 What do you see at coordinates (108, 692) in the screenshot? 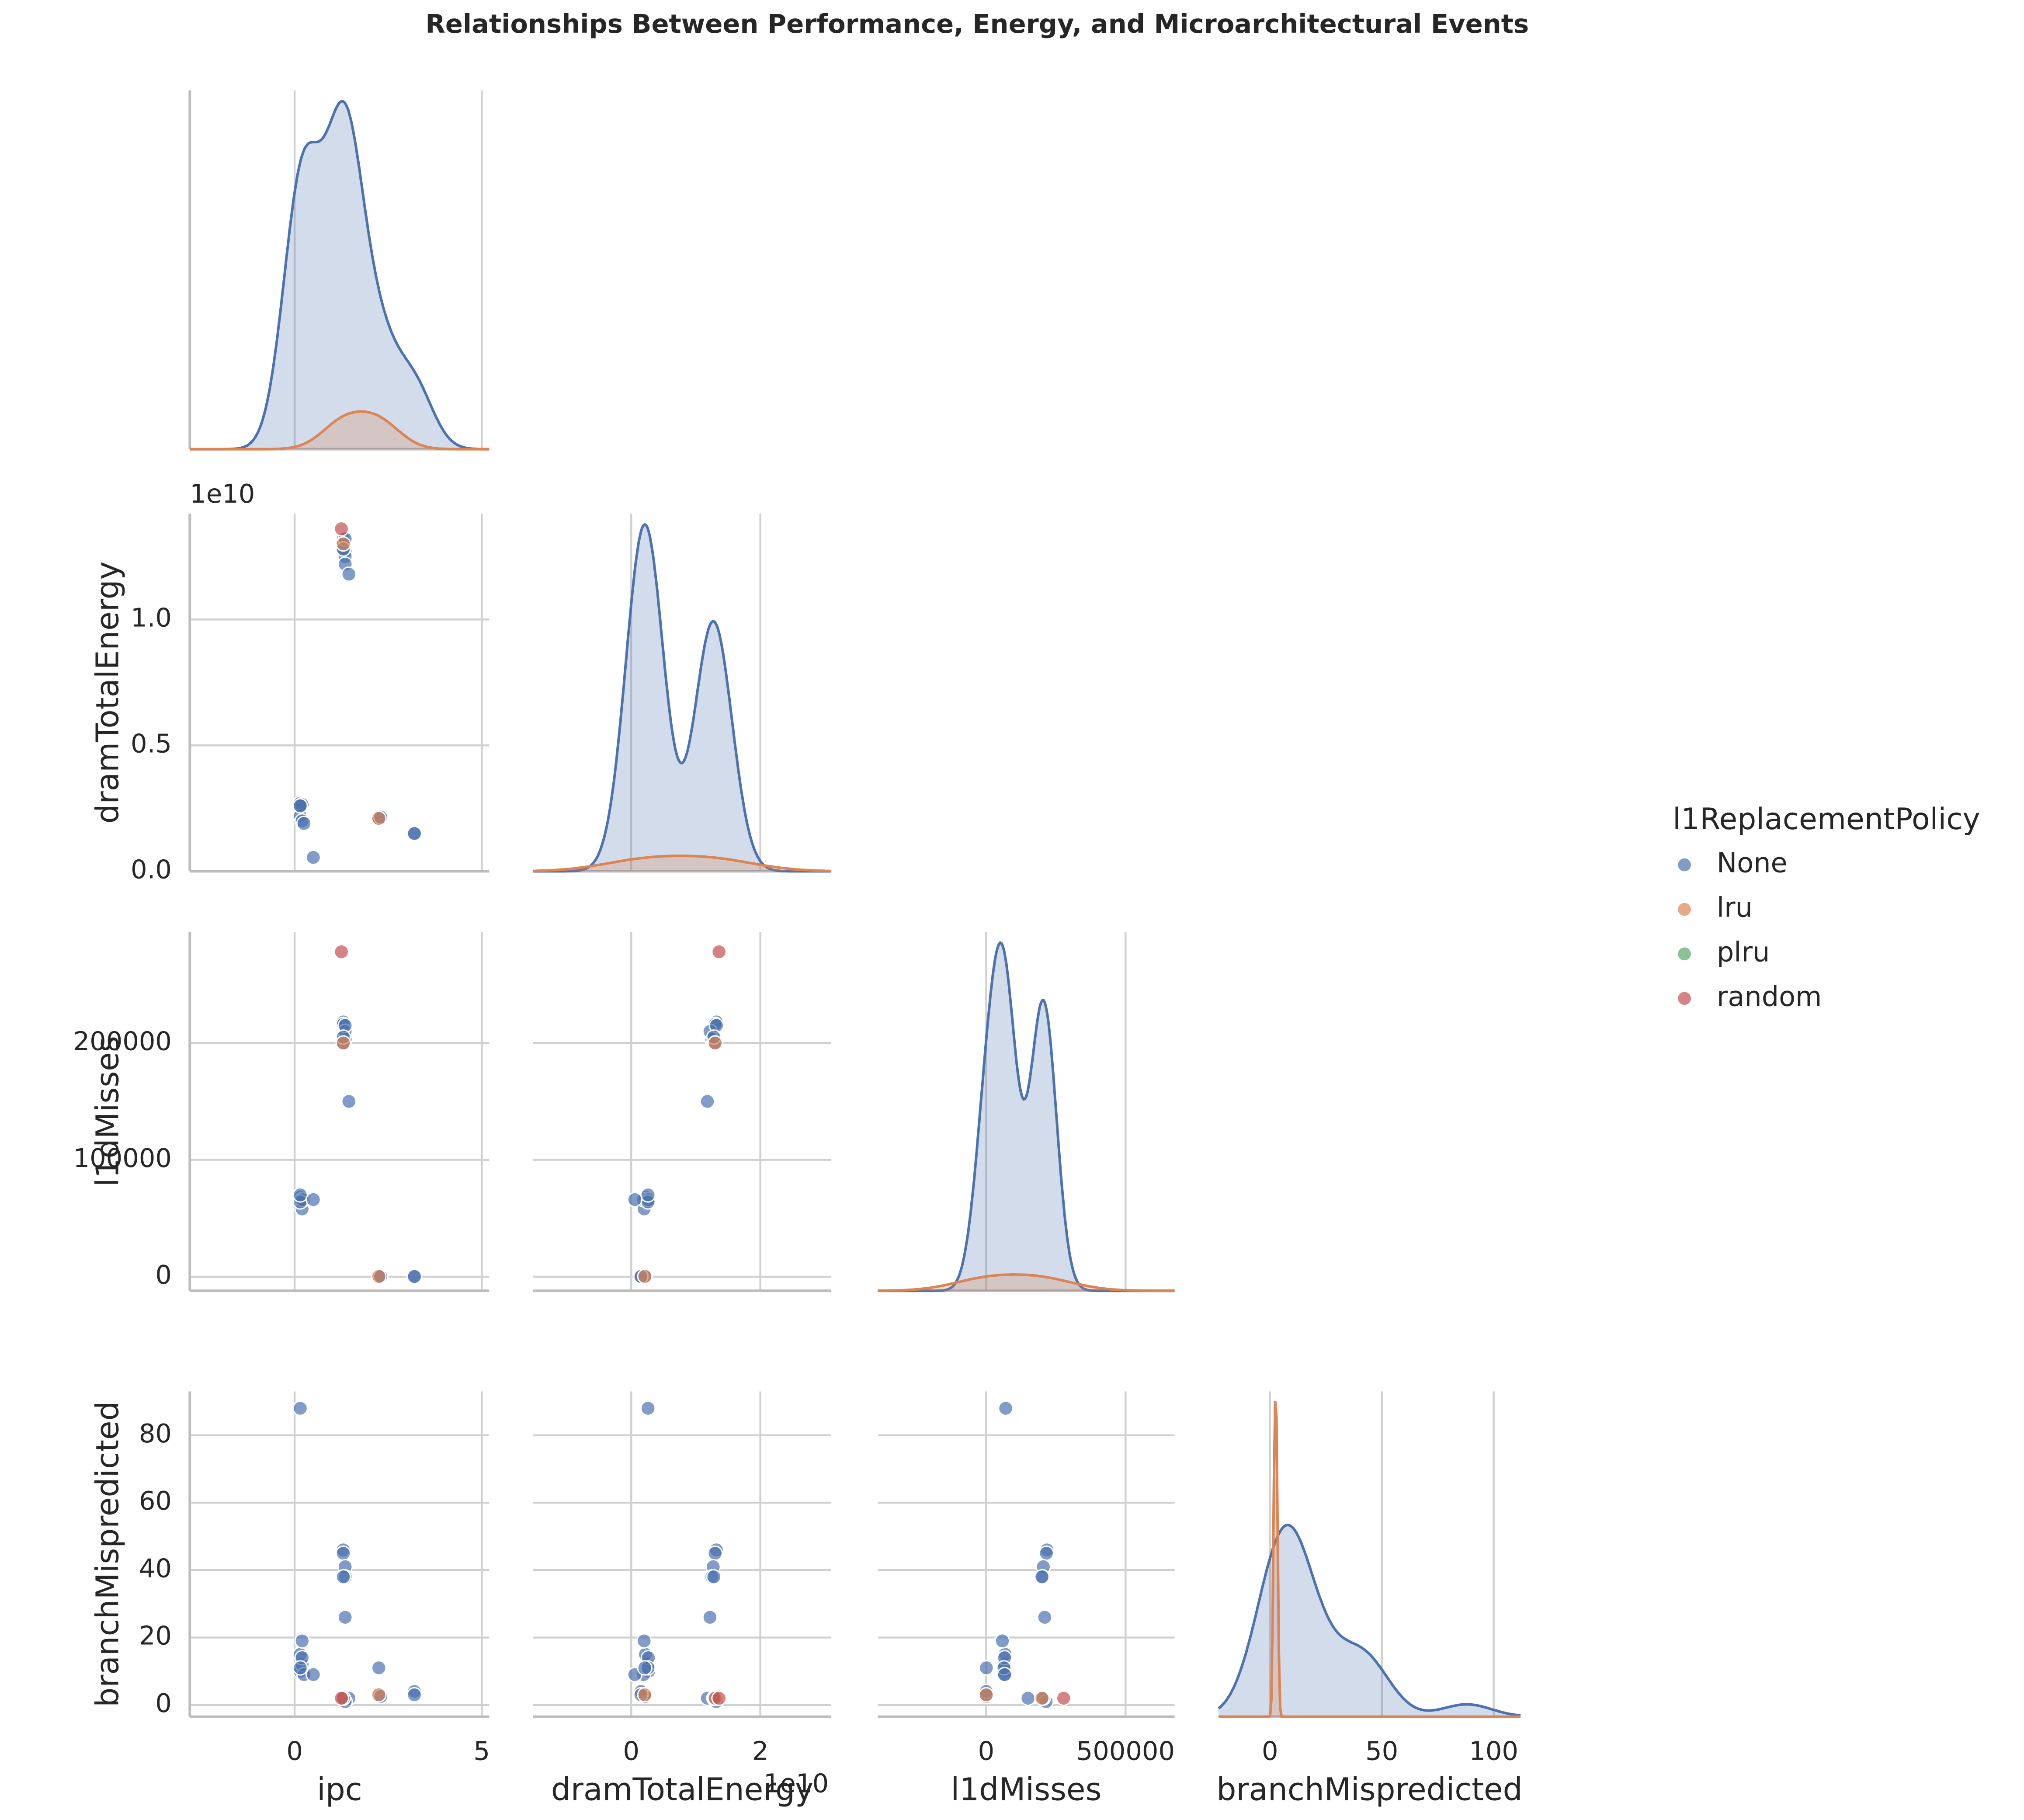
I see `y-axis-label: dramTotalEnergy` at bounding box center [108, 692].